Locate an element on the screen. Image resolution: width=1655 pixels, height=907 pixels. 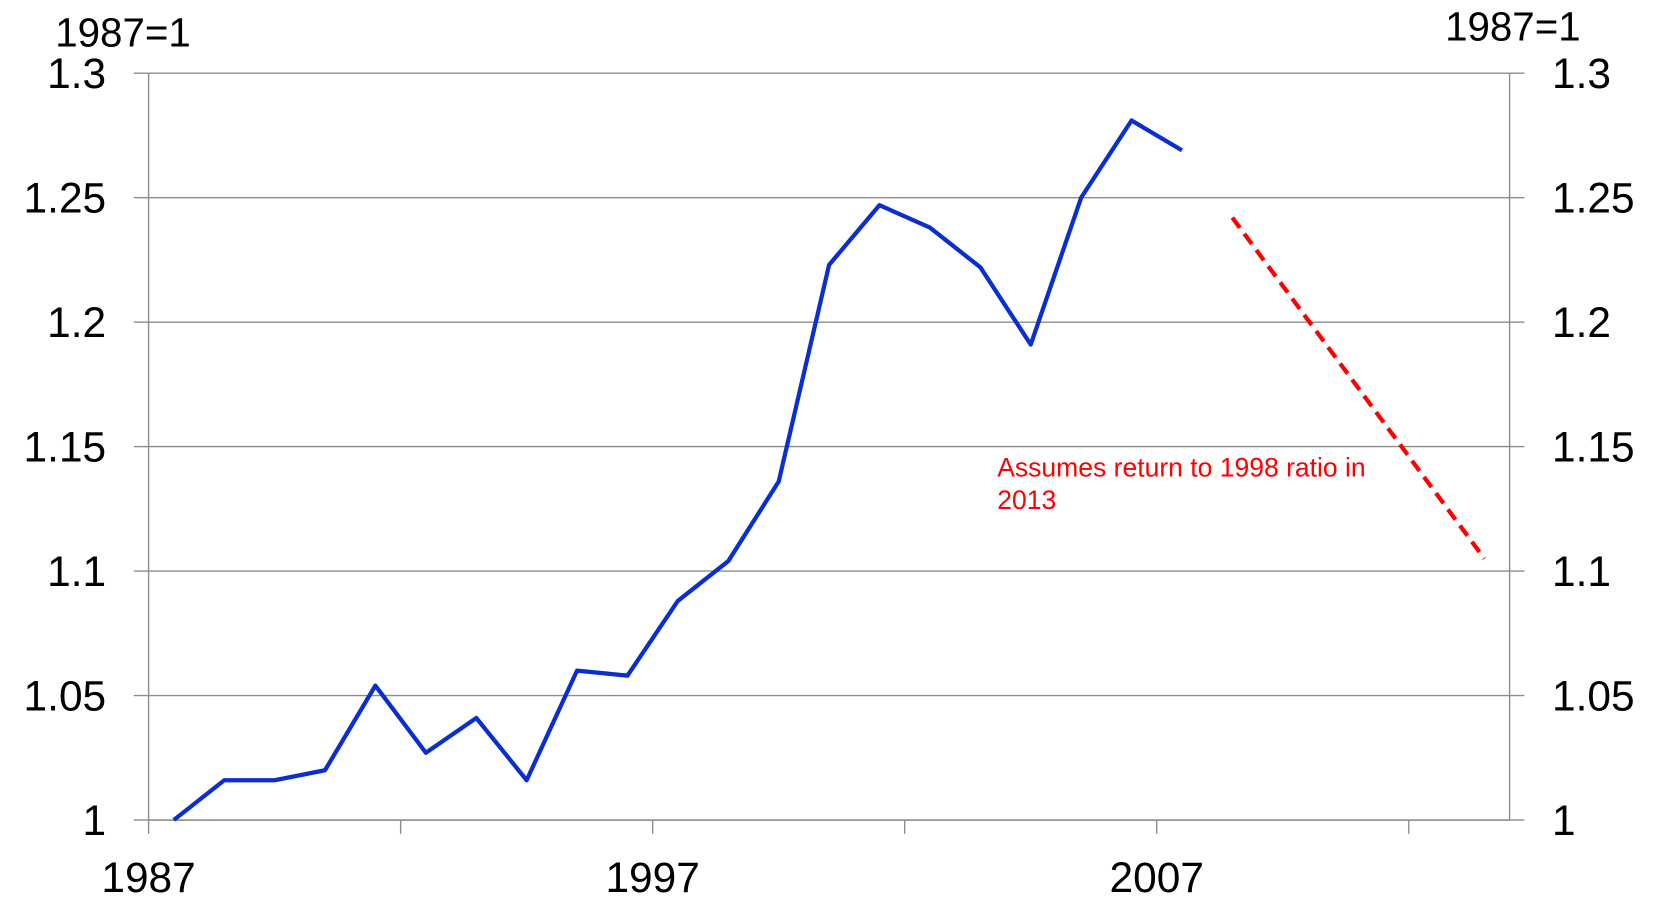
y2-axis-title: 1987=1 is located at coordinates (1513, 26).